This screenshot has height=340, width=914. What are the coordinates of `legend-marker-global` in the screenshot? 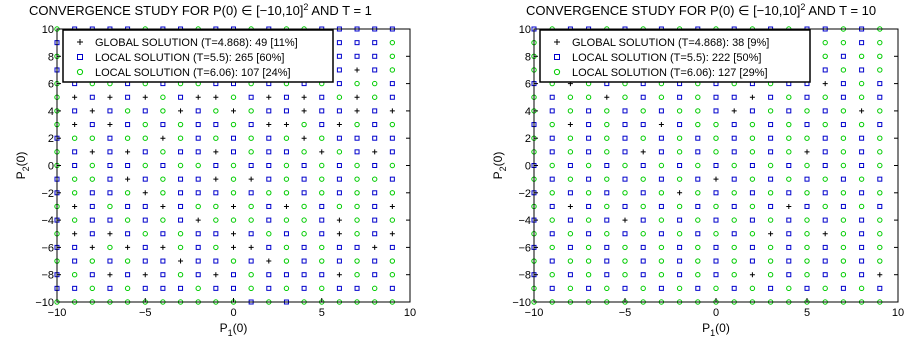 It's located at (80, 42).